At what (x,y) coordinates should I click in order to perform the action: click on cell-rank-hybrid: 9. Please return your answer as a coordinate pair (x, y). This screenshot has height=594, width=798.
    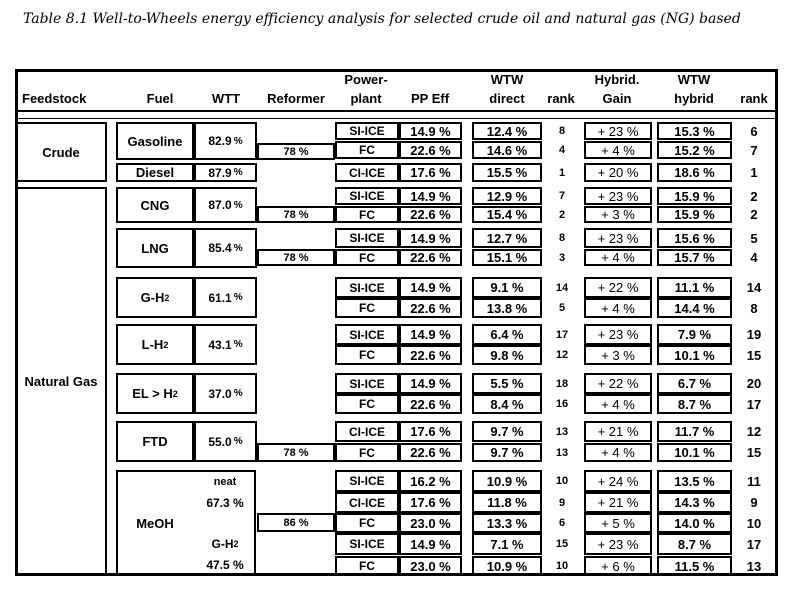
    Looking at the image, I should click on (754, 502).